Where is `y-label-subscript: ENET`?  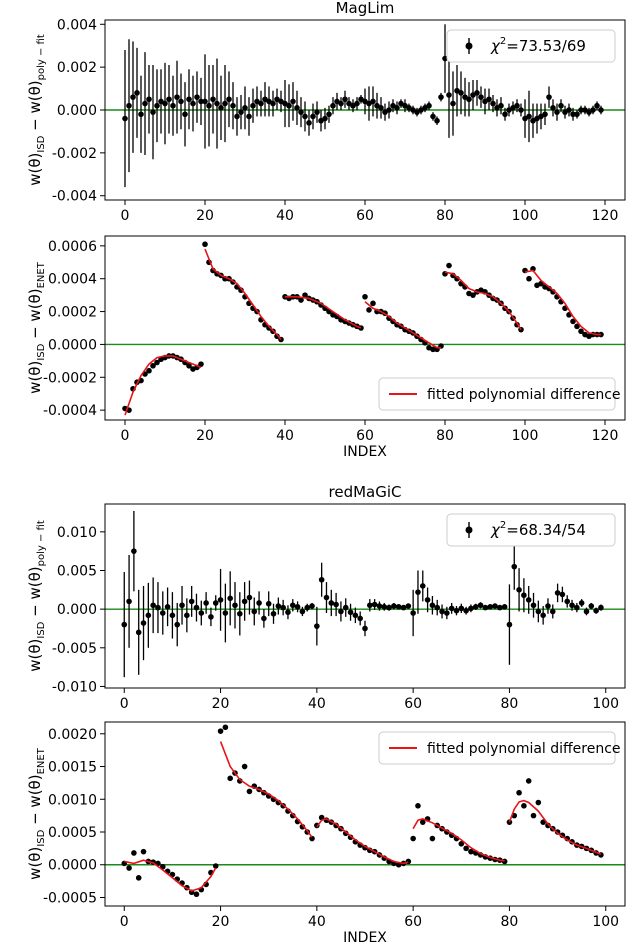 y-label-subscript: ENET is located at coordinates (41, 760).